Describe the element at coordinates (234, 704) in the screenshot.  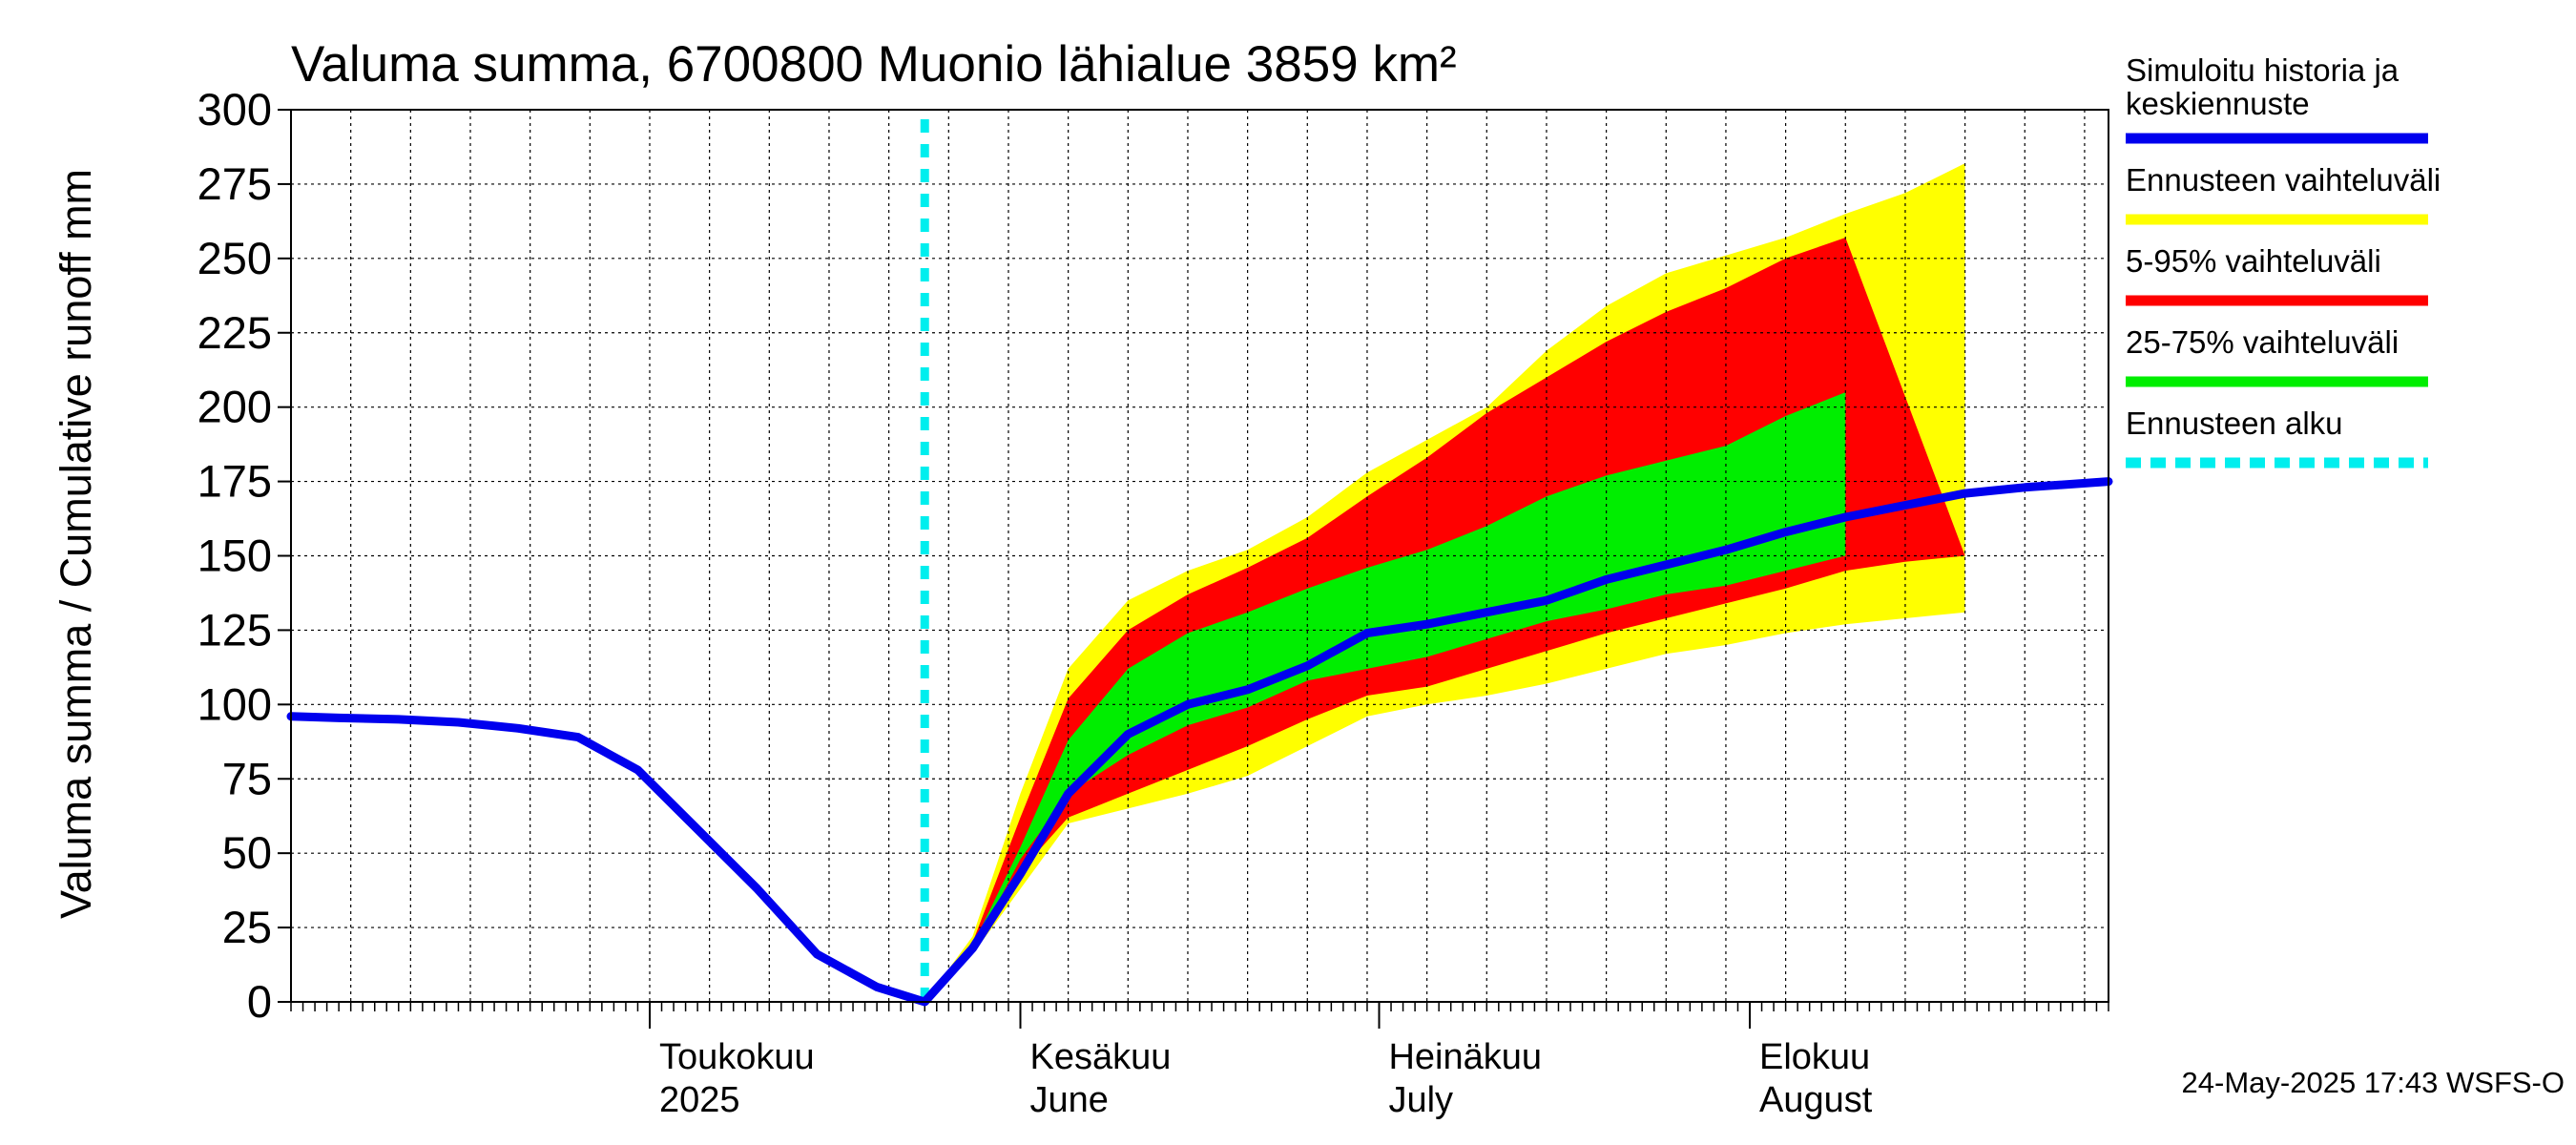
I see `y-tick-label: 100` at that location.